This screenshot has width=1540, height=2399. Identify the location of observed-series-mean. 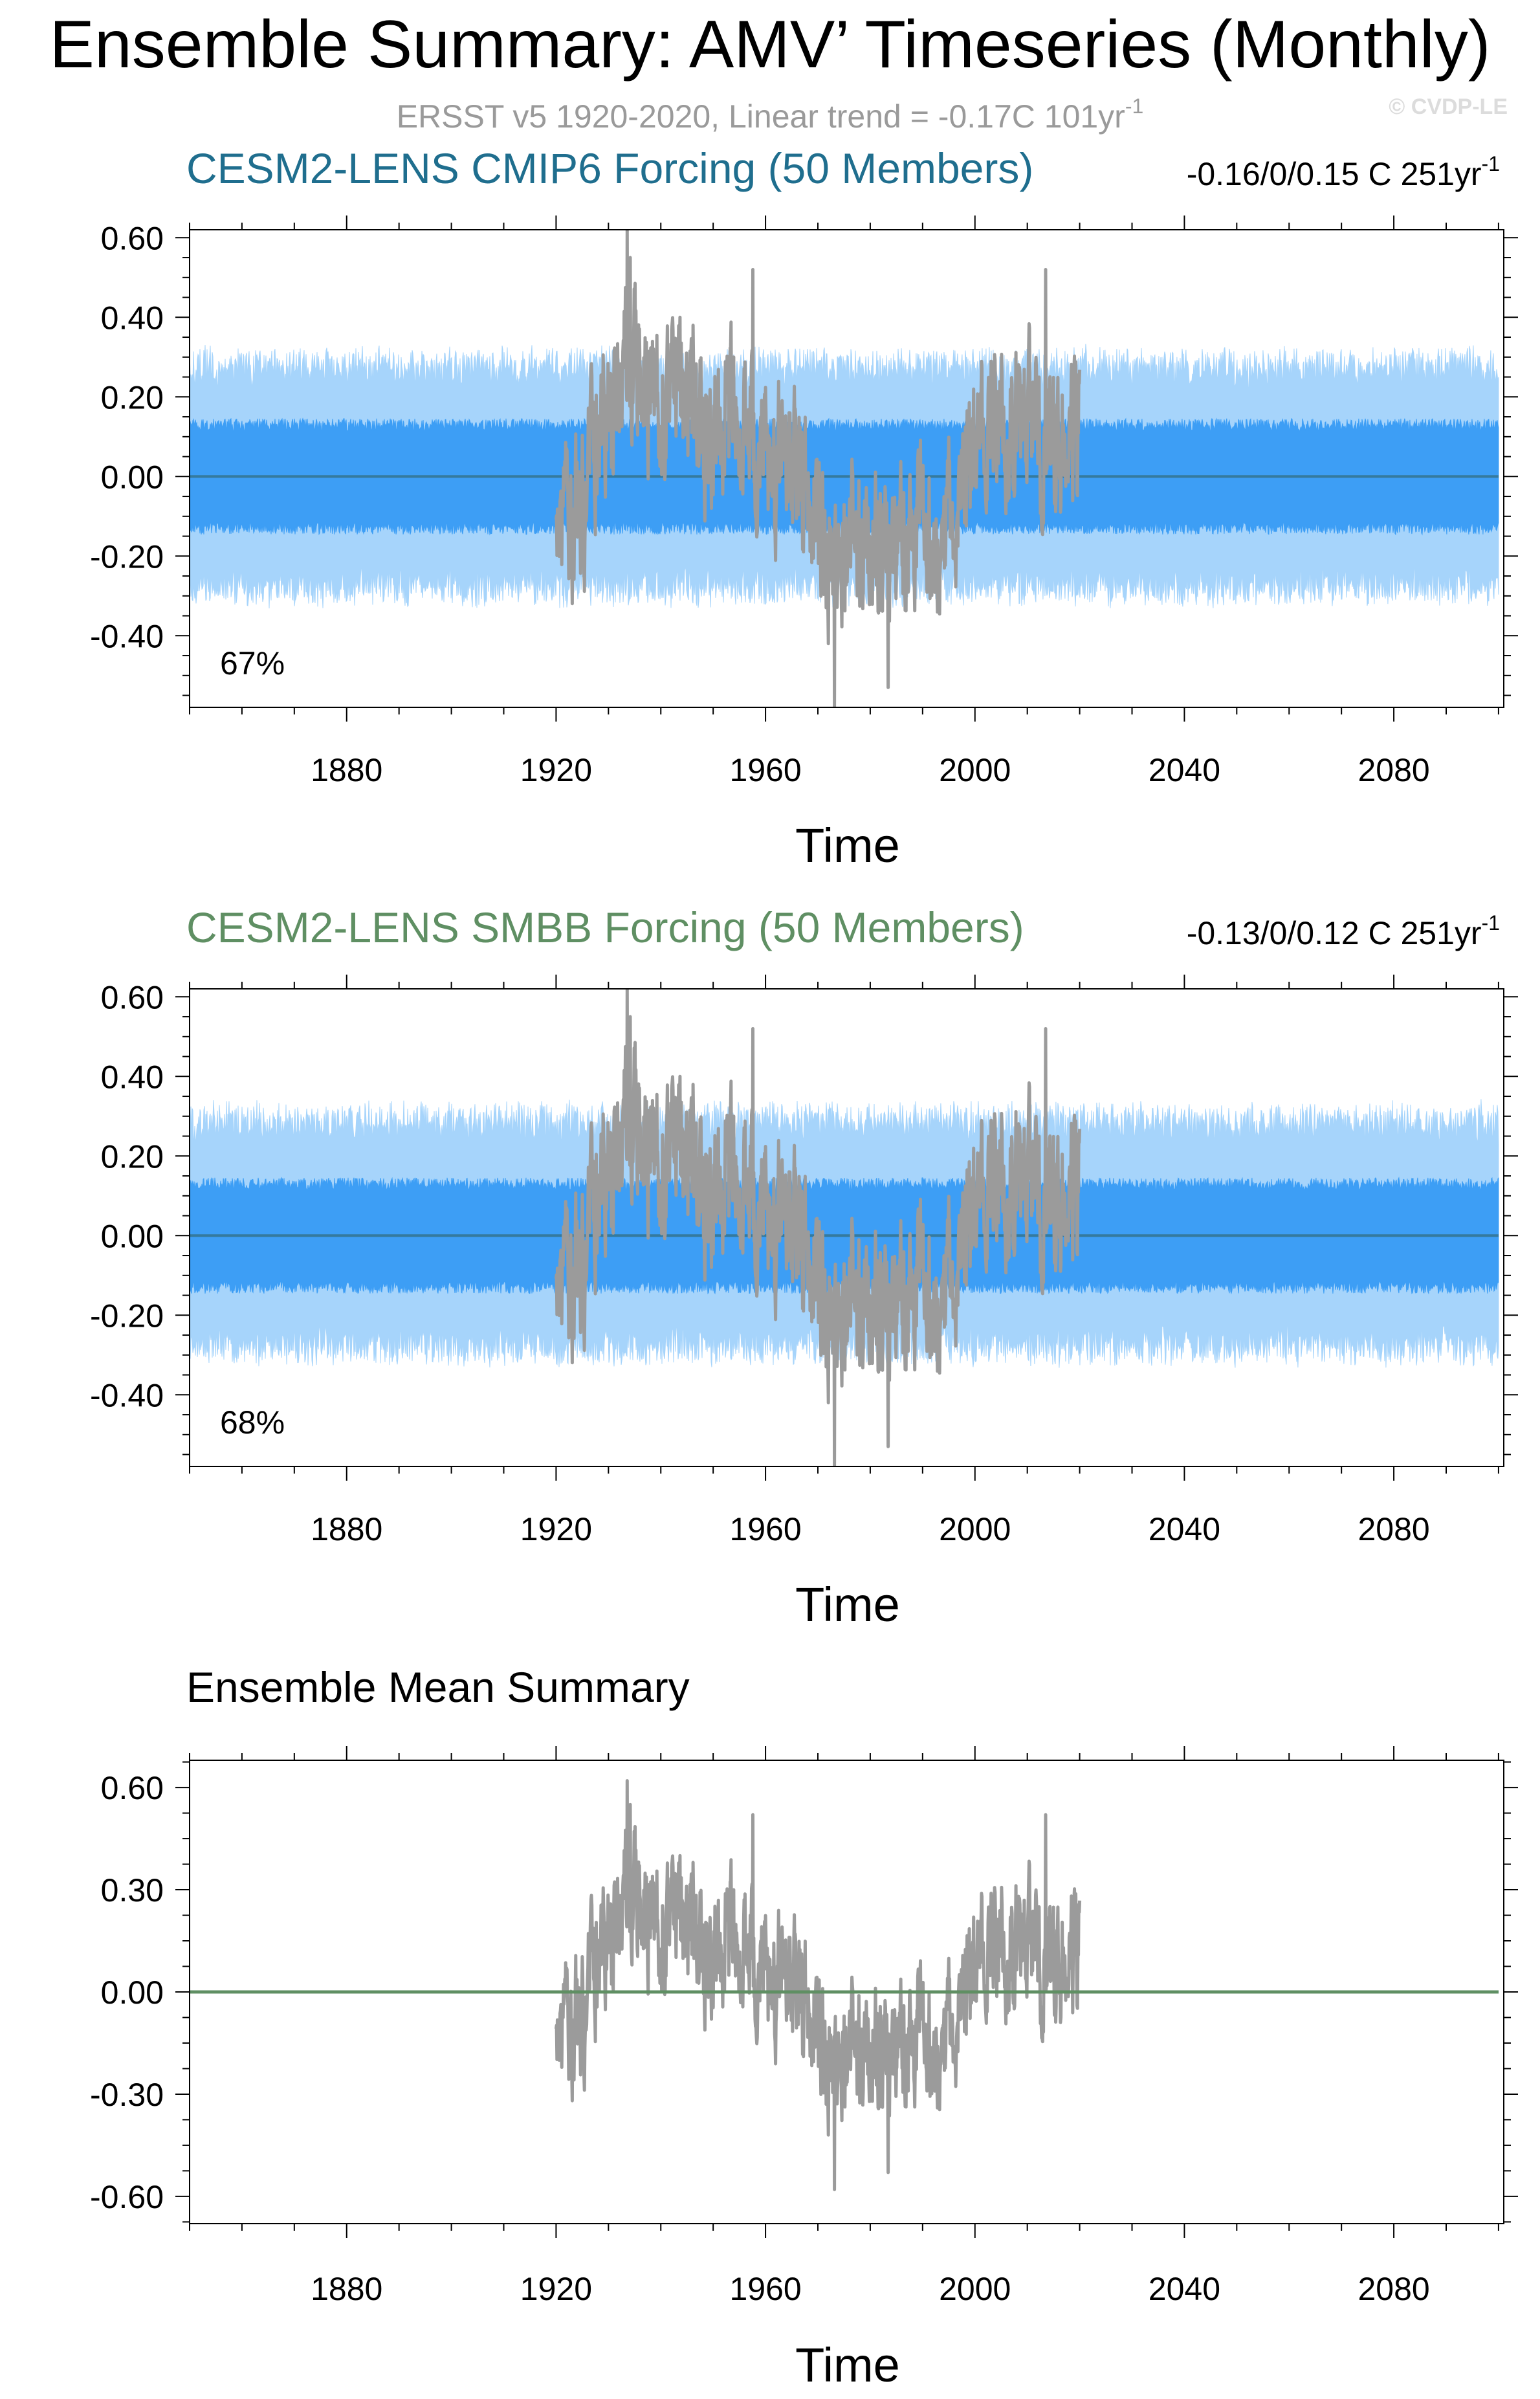
(818, 1985).